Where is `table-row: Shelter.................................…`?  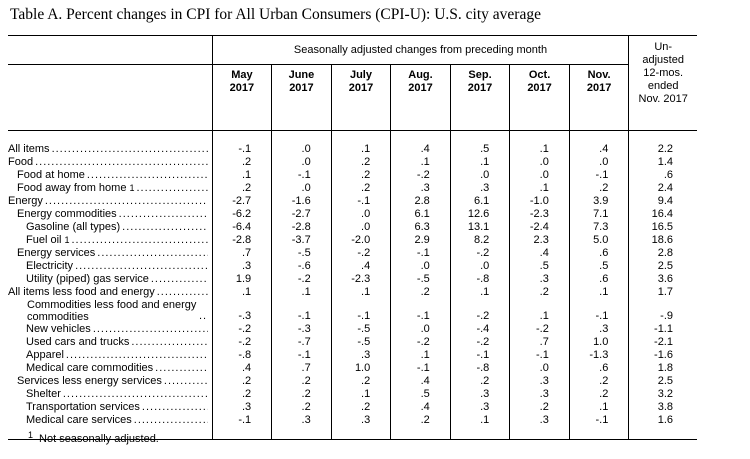 table-row: Shelter.................................… is located at coordinates (352, 395).